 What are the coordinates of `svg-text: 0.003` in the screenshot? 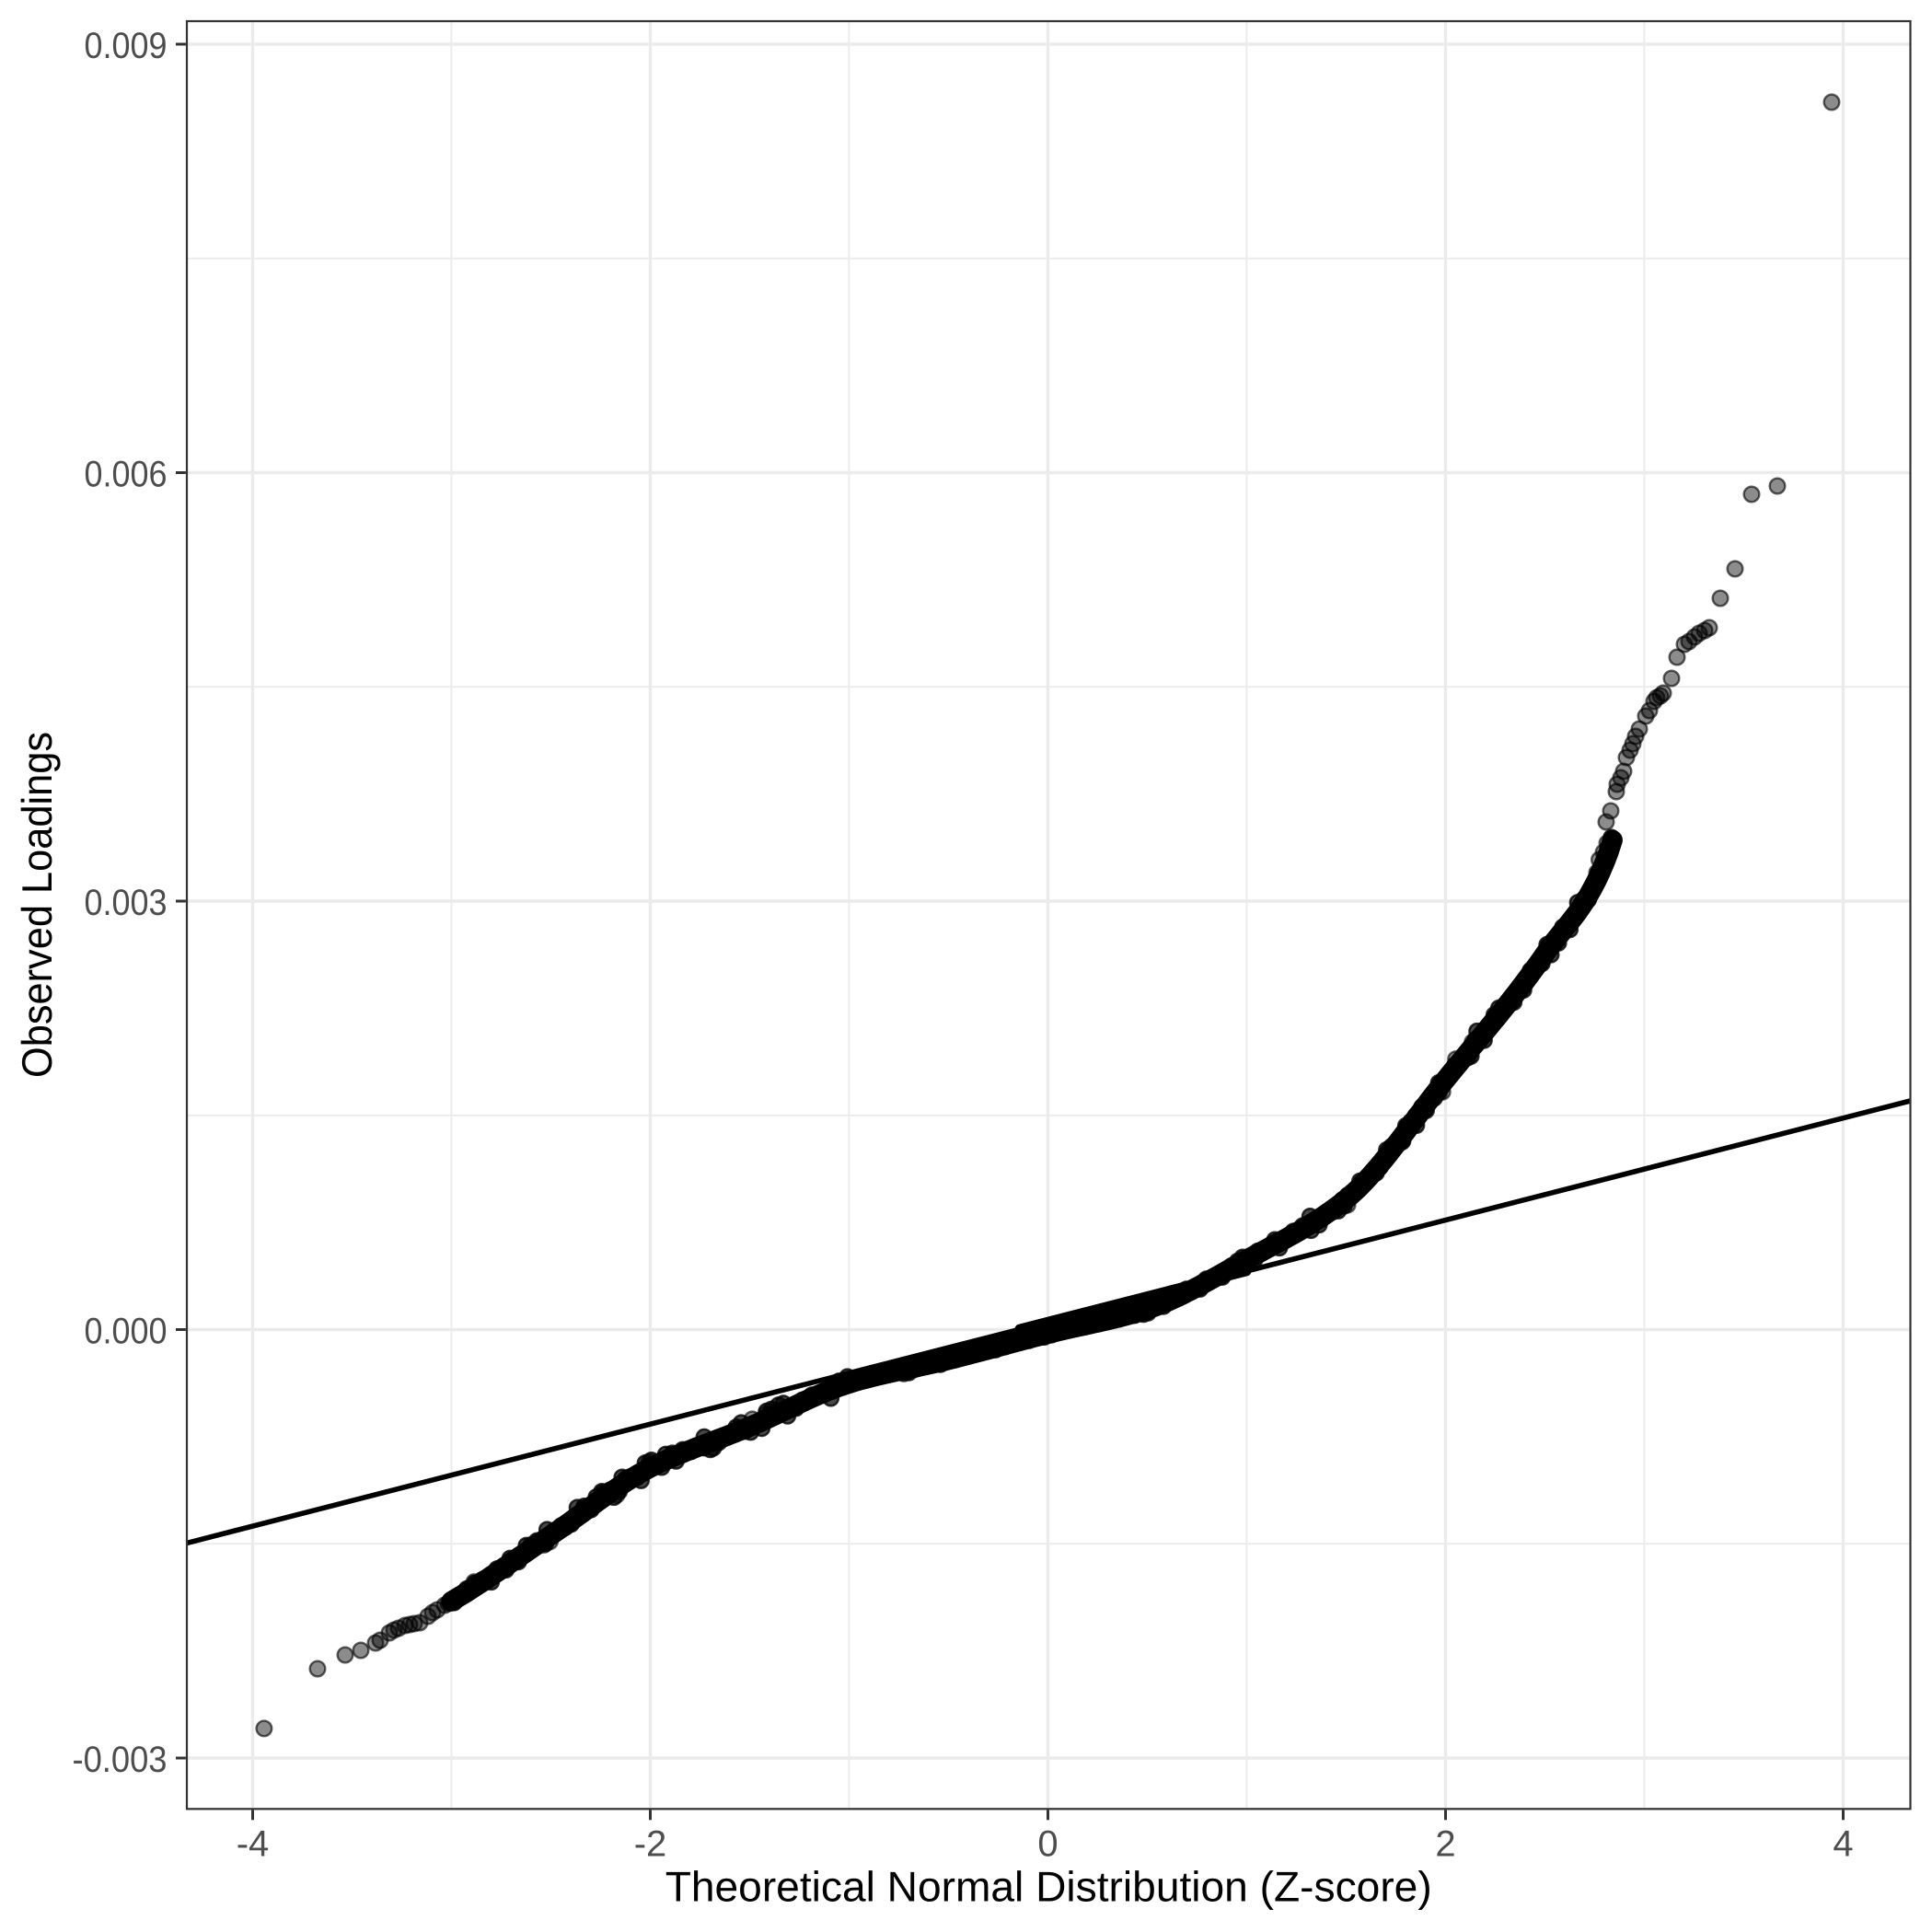 It's located at (127, 903).